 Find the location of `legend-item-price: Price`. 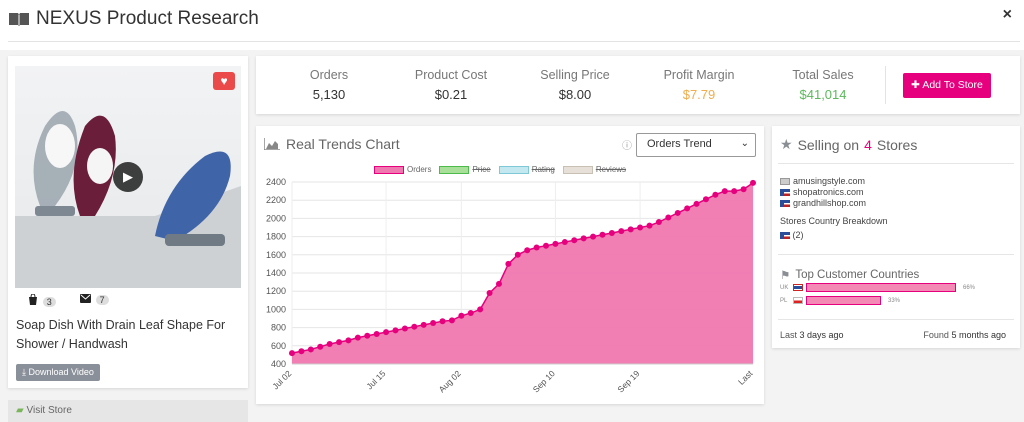

legend-item-price: Price is located at coordinates (465, 169).